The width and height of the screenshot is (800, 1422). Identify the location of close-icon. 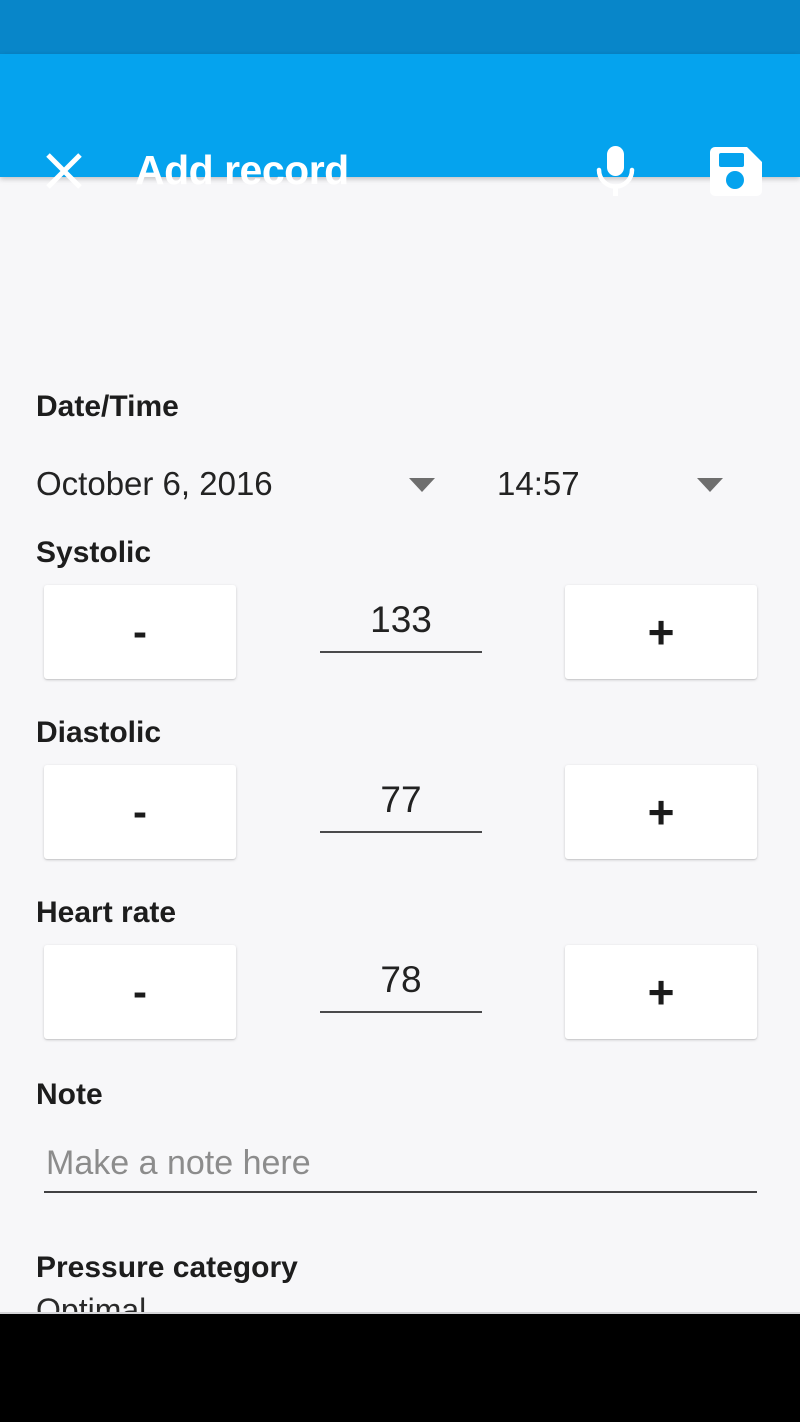
(64, 171).